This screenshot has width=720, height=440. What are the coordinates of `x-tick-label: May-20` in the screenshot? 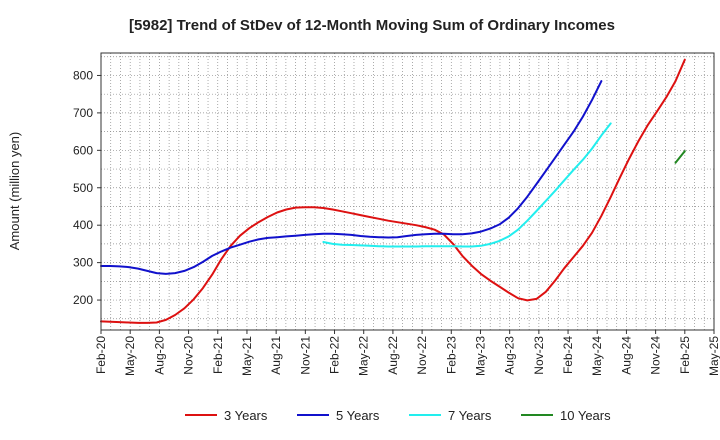 It's located at (130, 356).